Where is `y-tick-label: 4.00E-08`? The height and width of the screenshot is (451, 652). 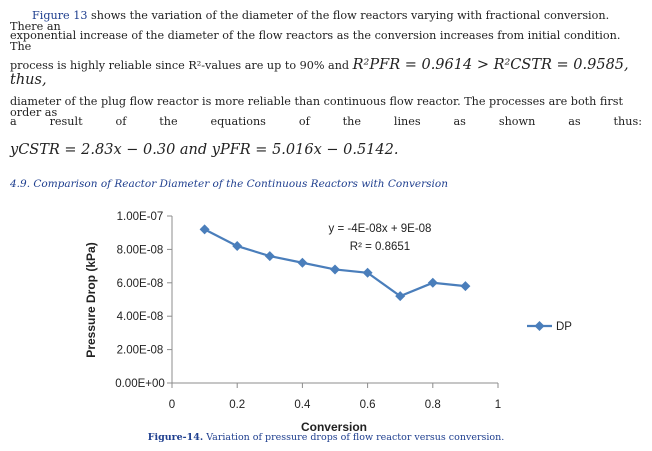
y-tick-label: 4.00E-08 is located at coordinates (140, 317).